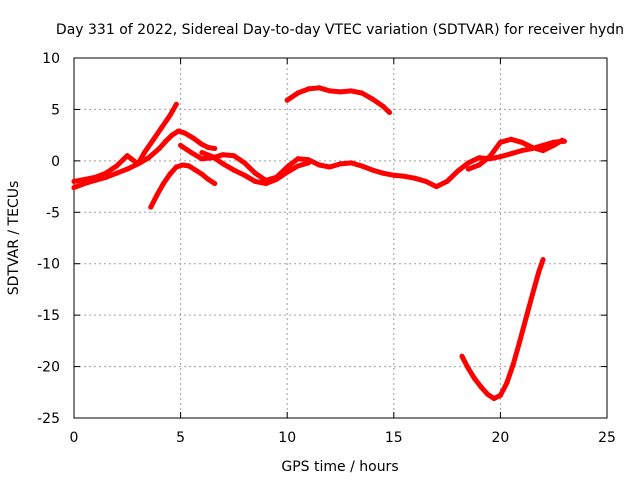 The image size is (640, 480). I want to click on x-tick-label: 0, so click(74, 438).